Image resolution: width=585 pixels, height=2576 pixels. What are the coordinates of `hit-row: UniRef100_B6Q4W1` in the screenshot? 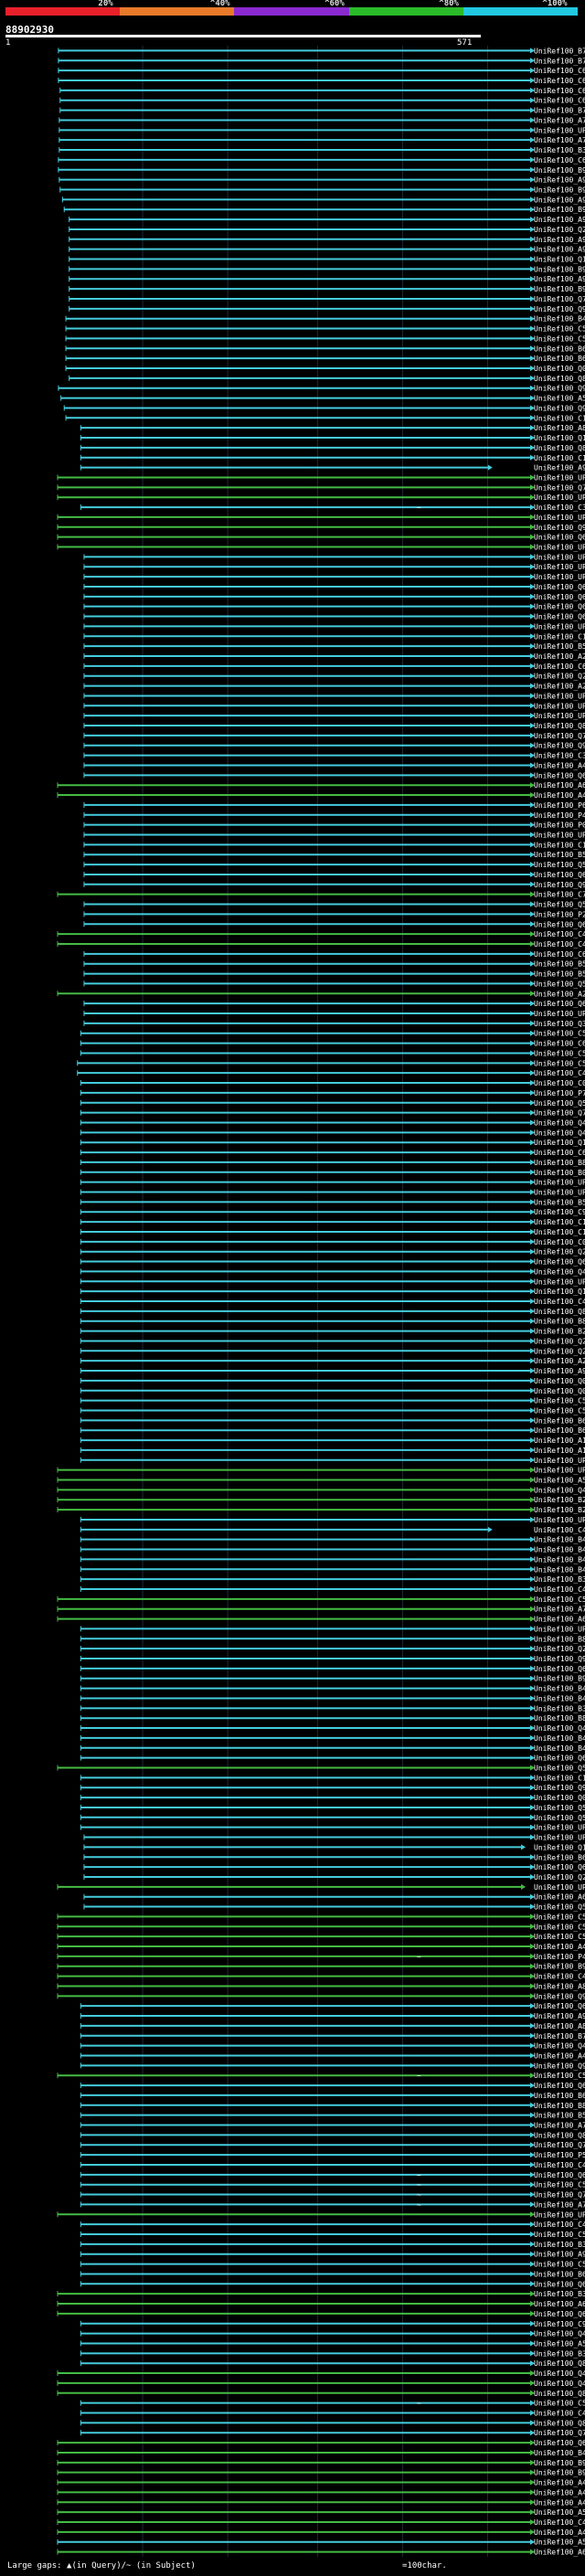 It's located at (334, 1857).